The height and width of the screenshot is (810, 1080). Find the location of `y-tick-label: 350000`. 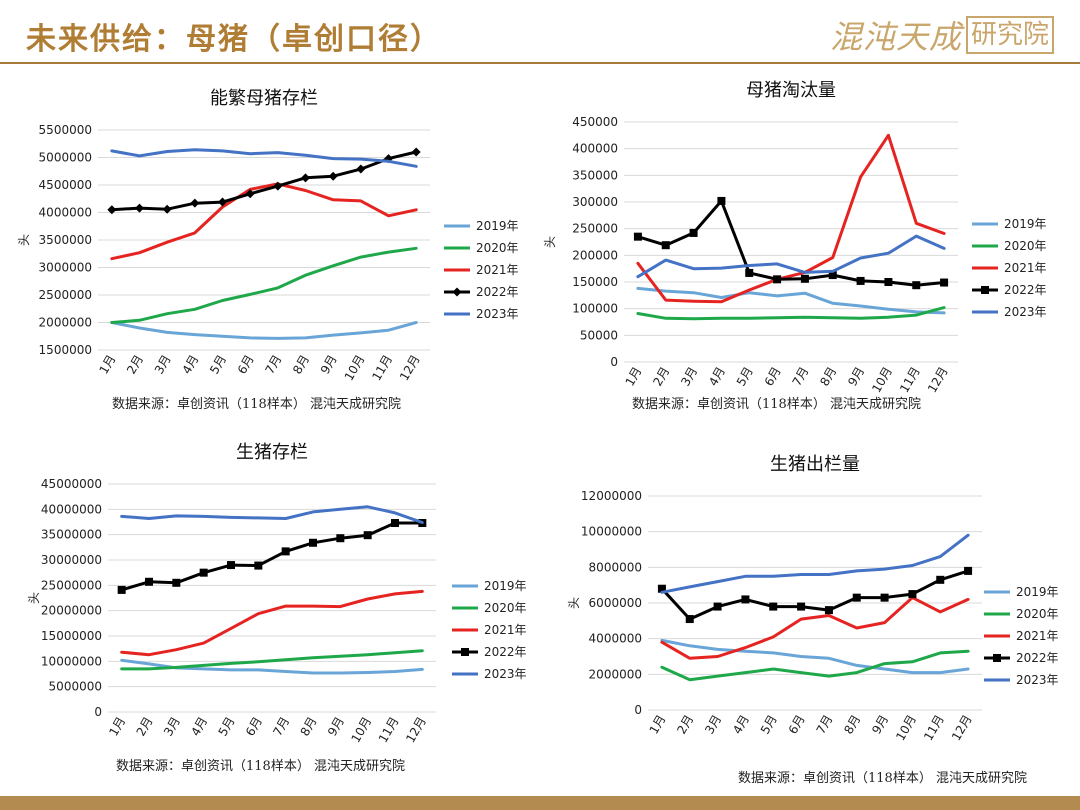

y-tick-label: 350000 is located at coordinates (595, 175).